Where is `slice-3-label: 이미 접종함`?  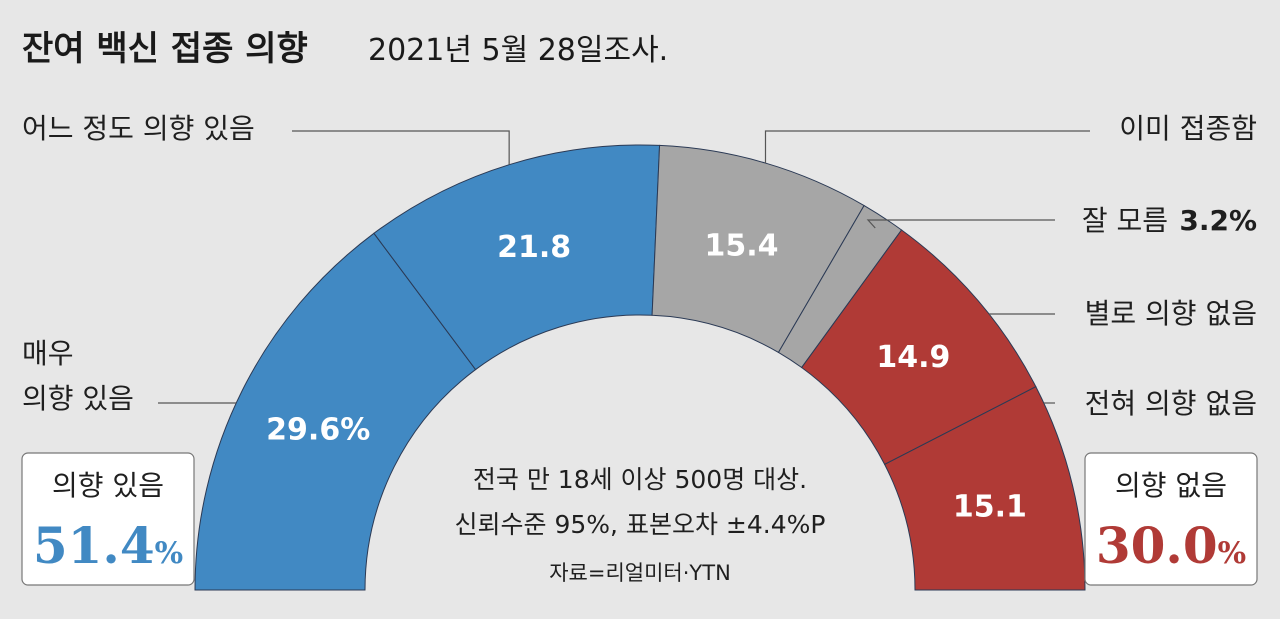
slice-3-label: 이미 접종함 is located at coordinates (1188, 128).